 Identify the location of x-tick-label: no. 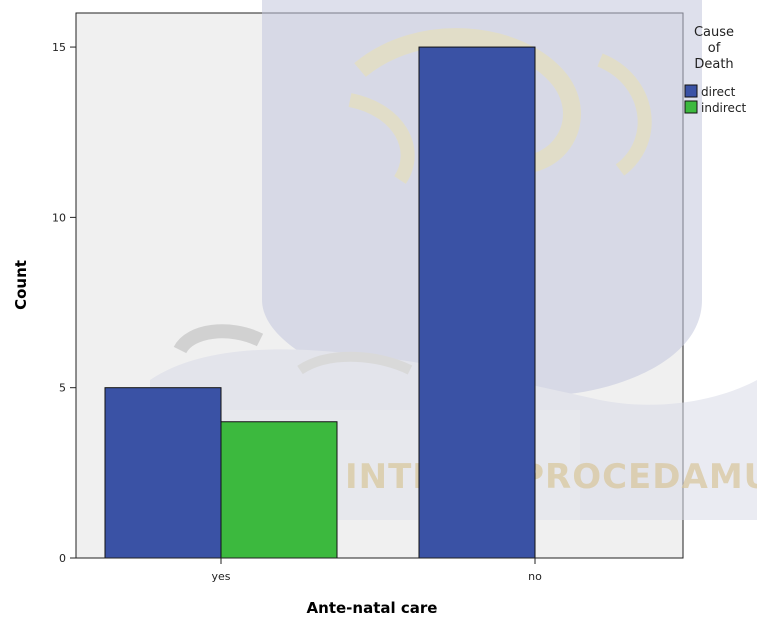
(535, 576).